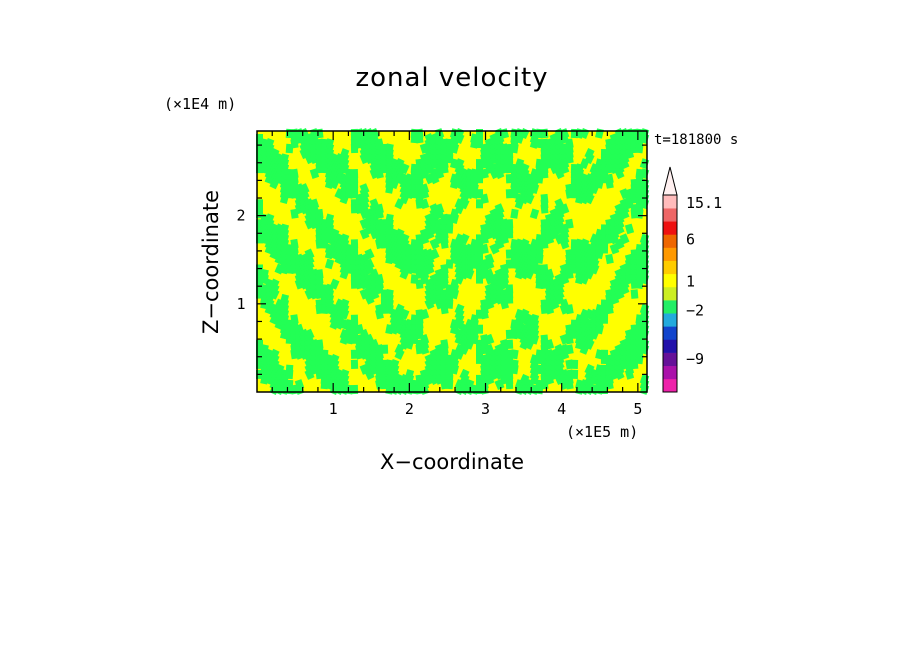 This screenshot has width=904, height=654. What do you see at coordinates (602, 432) in the screenshot?
I see `x-axis-unit: (×1E5 m)` at bounding box center [602, 432].